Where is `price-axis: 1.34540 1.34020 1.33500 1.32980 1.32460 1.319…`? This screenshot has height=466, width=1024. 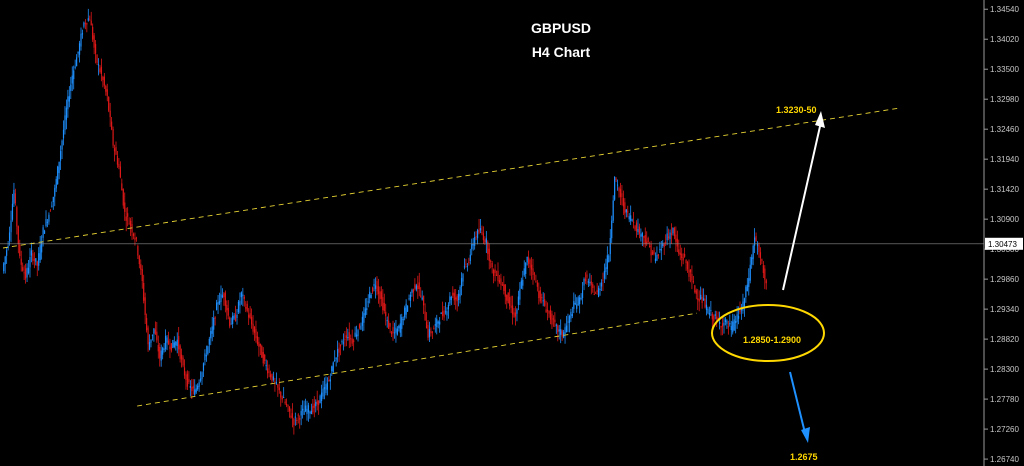 price-axis: 1.34540 1.34020 1.33500 1.32980 1.32460 1.319… is located at coordinates (1003, 233).